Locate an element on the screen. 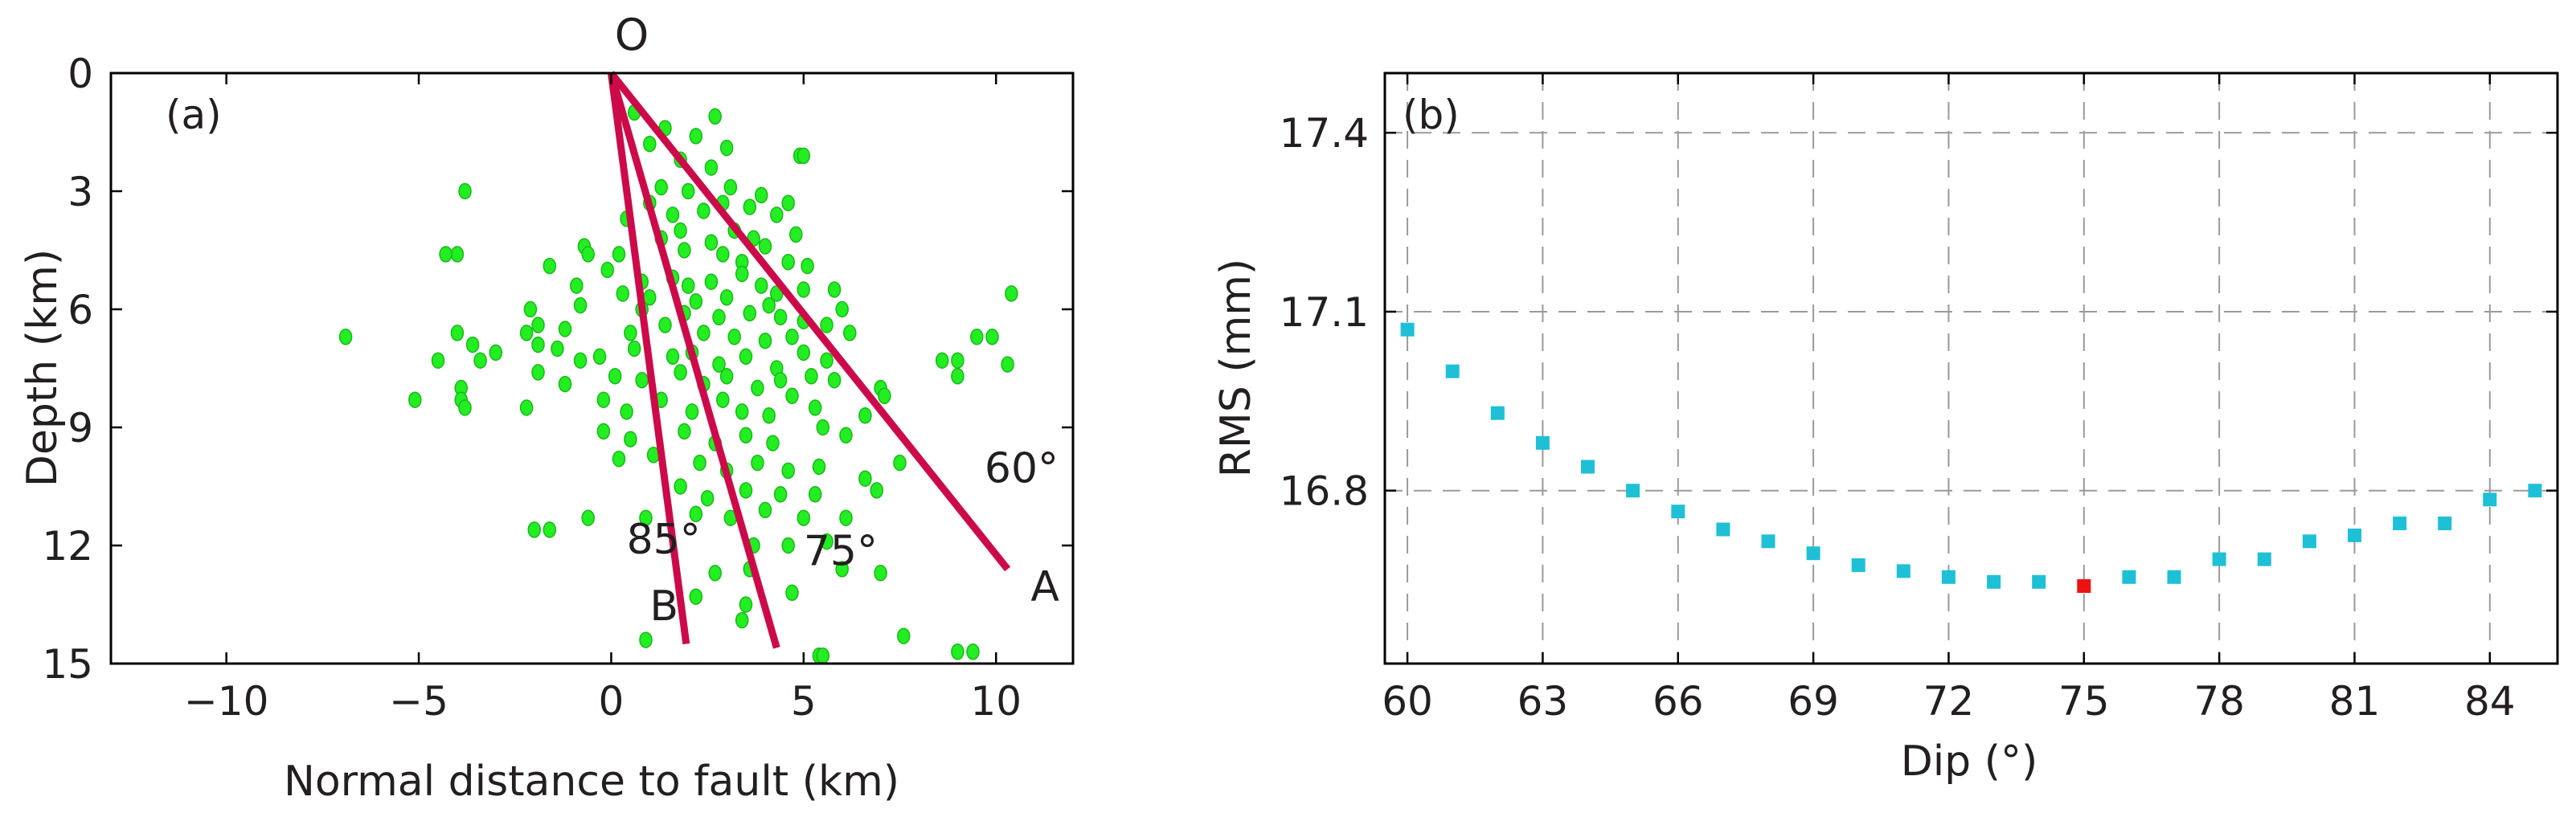 This screenshot has height=813, width=2576. y-tick-label: 17.1 is located at coordinates (1324, 312).